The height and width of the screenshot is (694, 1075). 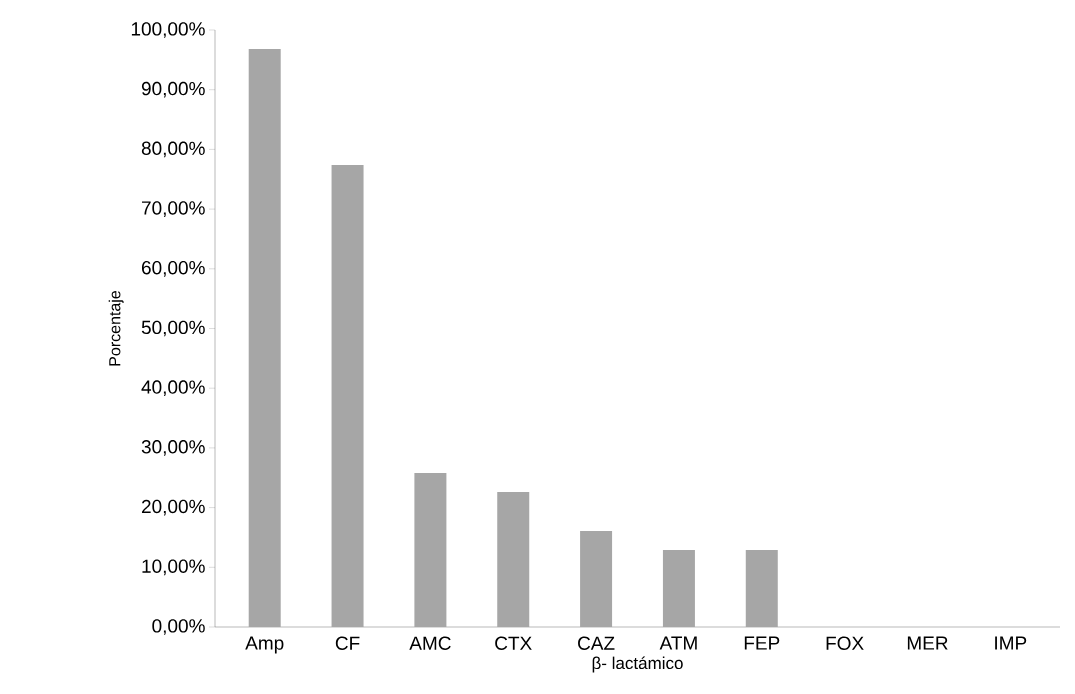 I want to click on y-tick-label: 40,00%, so click(x=173, y=388).